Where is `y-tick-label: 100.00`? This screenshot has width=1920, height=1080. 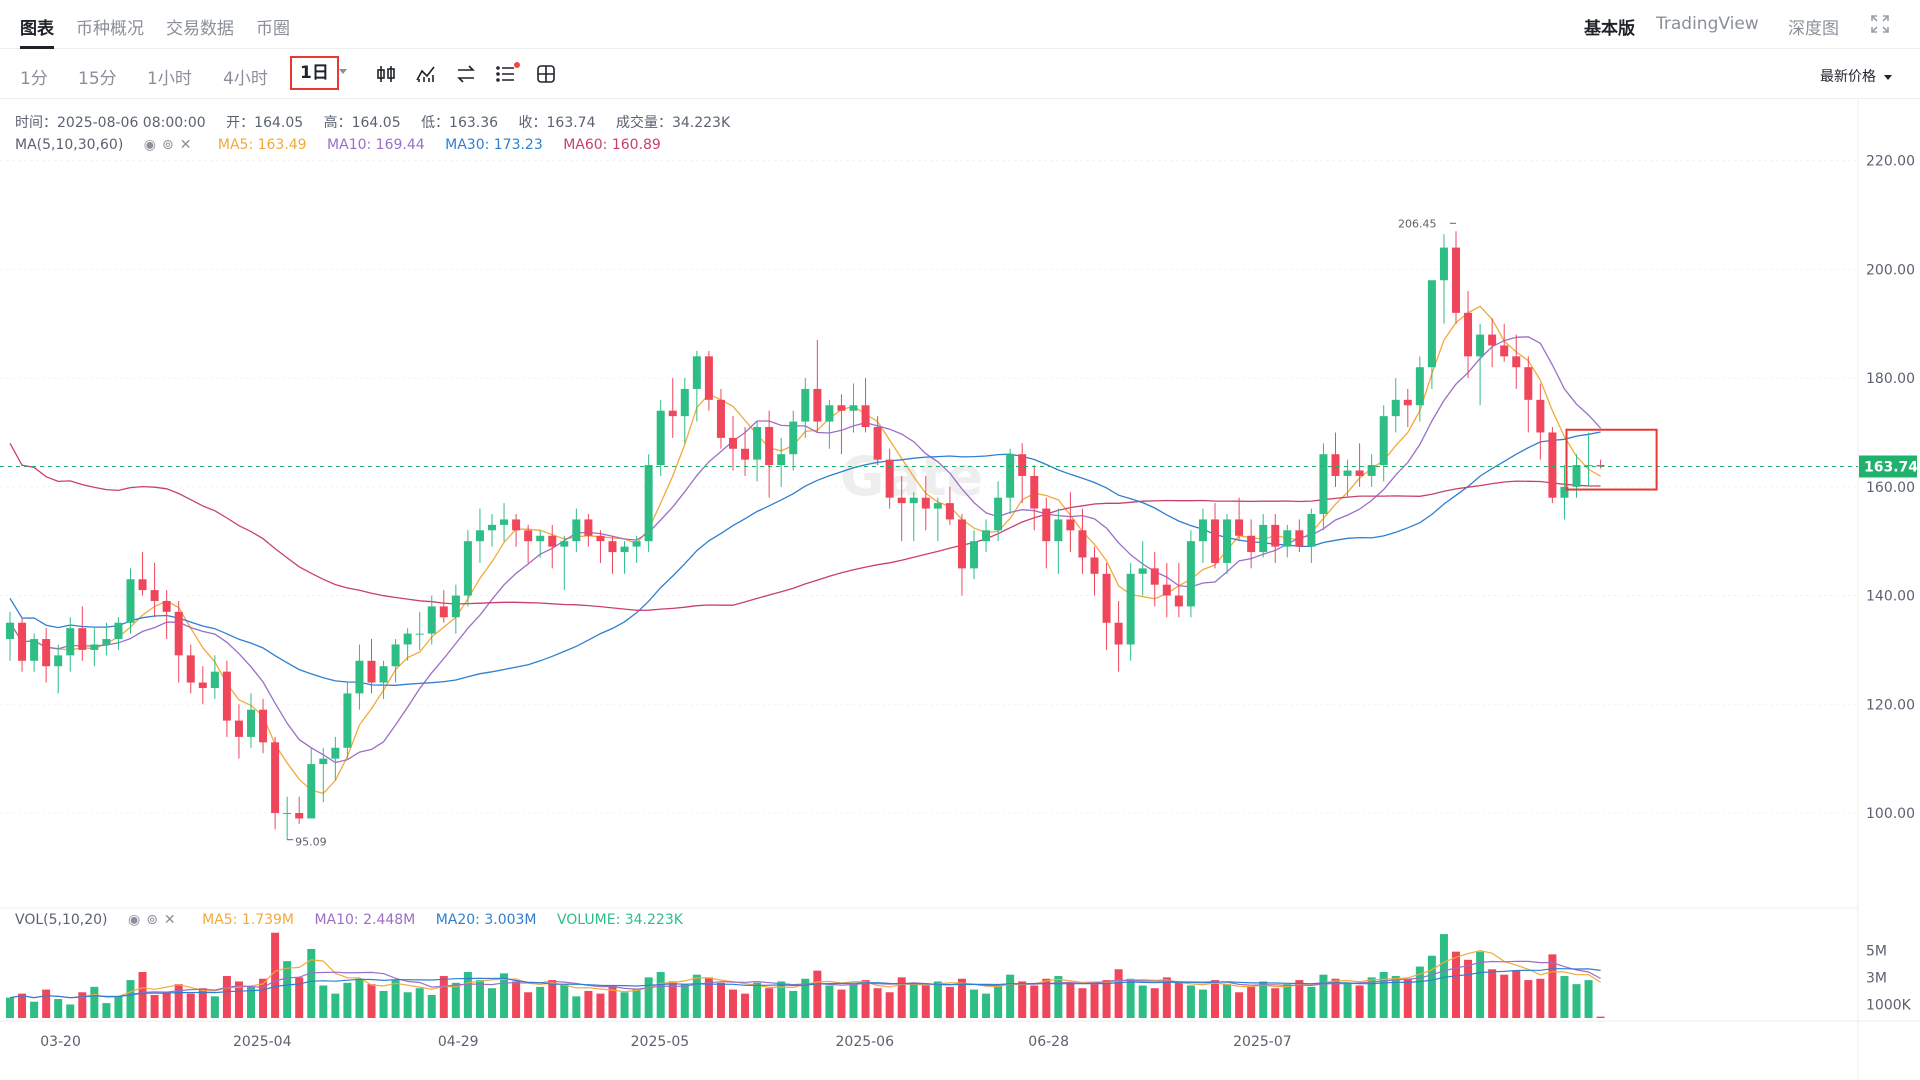
y-tick-label: 100.00 is located at coordinates (1890, 814).